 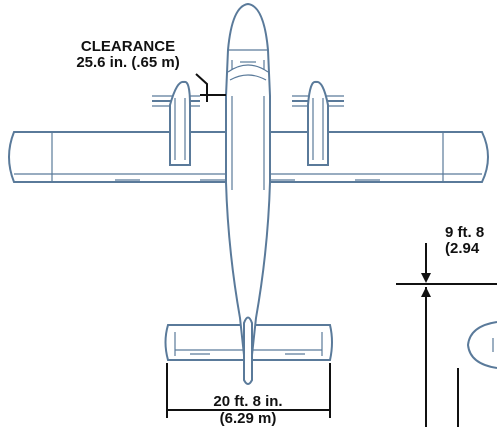 What do you see at coordinates (464, 232) in the screenshot?
I see `height-imperial: 9 ft. 8` at bounding box center [464, 232].